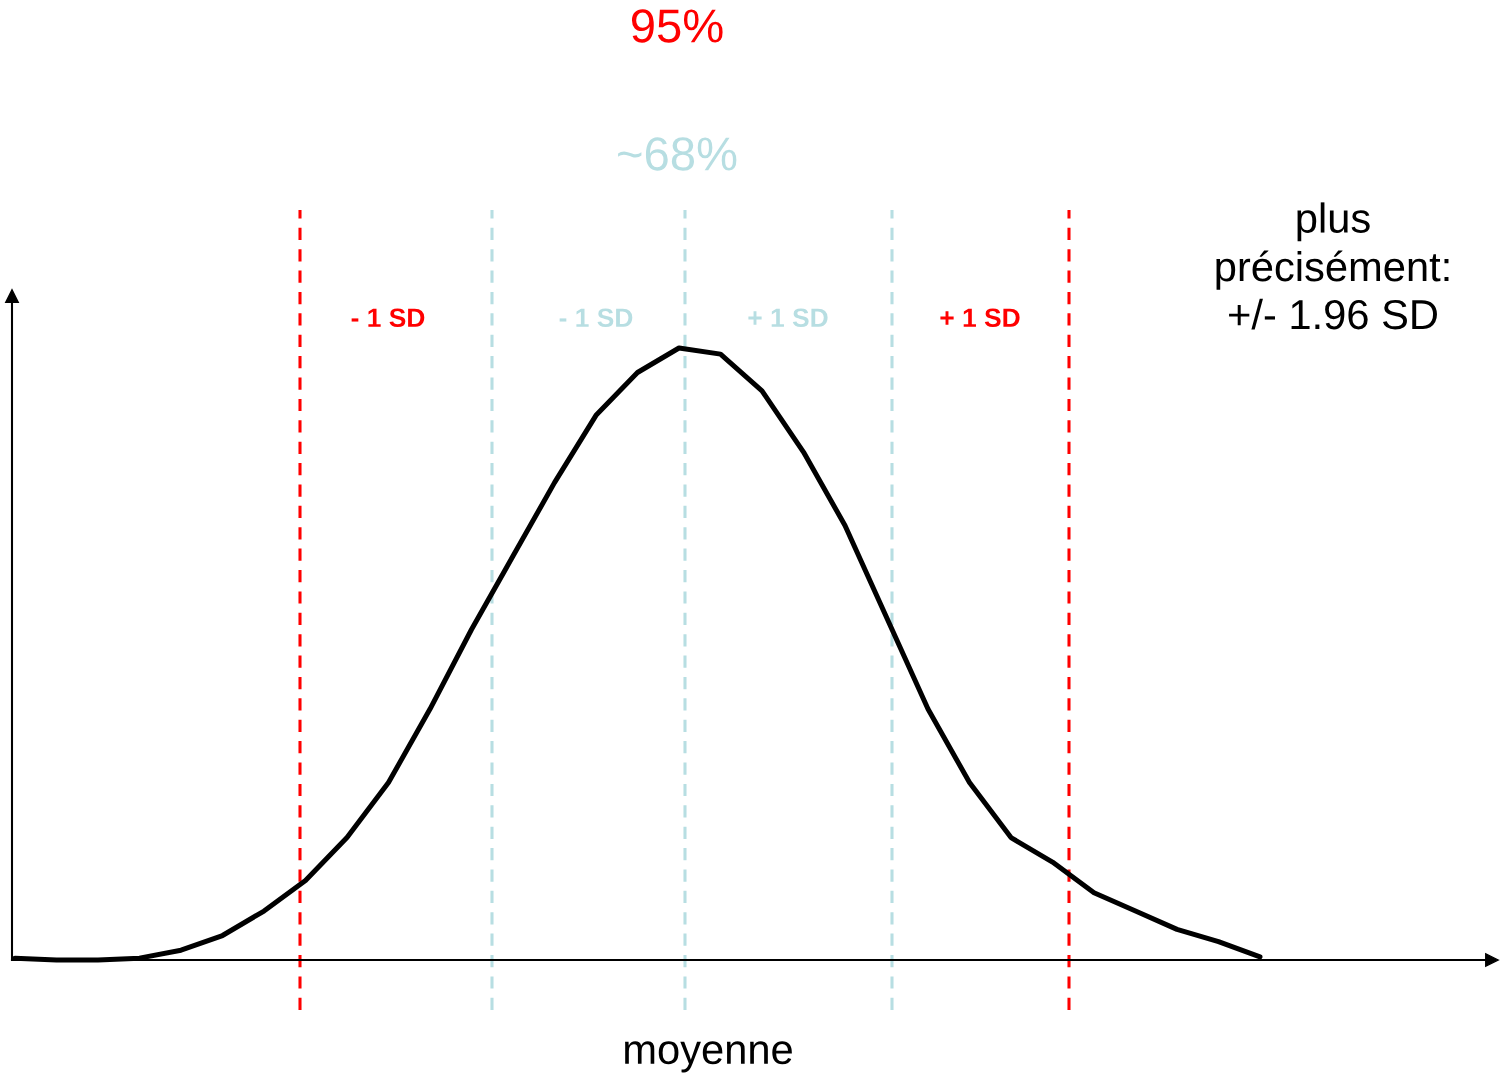 This screenshot has width=1502, height=1084. Describe the element at coordinates (1332, 266) in the screenshot. I see `text: plus précisément: +/- 1.96 SD` at that location.